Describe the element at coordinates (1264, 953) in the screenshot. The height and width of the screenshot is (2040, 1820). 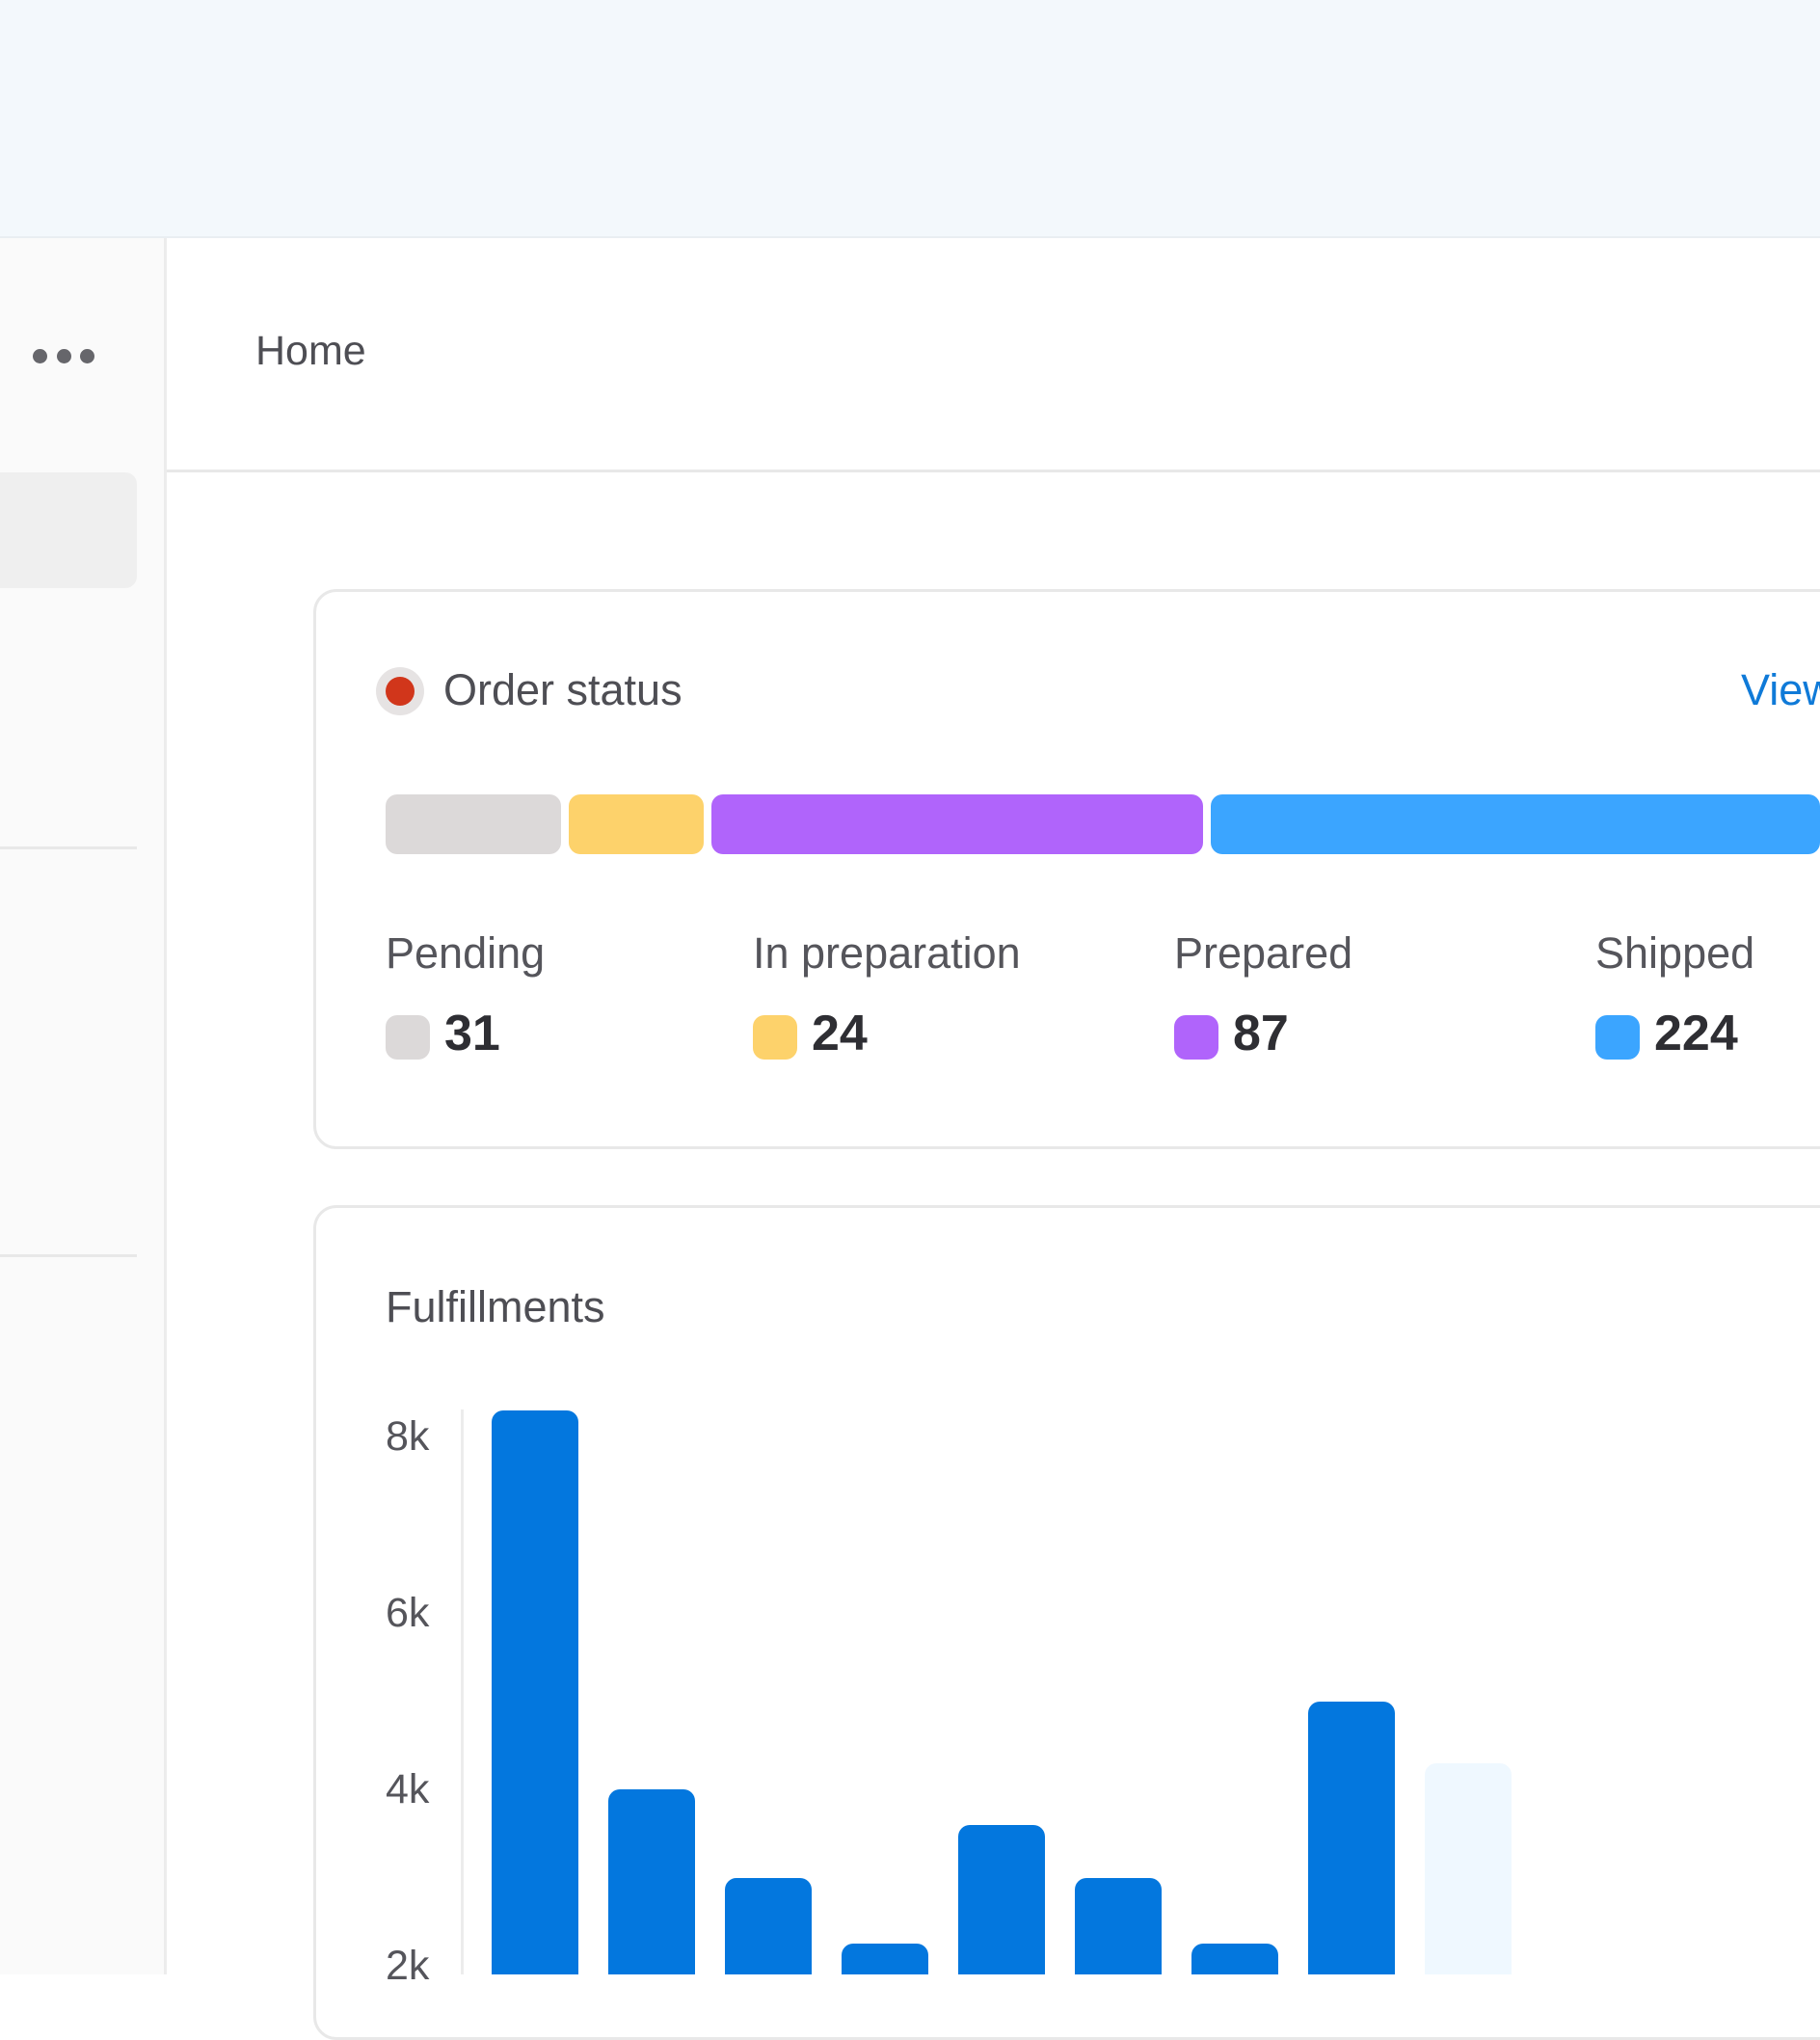
I see `stat-label-prepared: Prepared` at that location.